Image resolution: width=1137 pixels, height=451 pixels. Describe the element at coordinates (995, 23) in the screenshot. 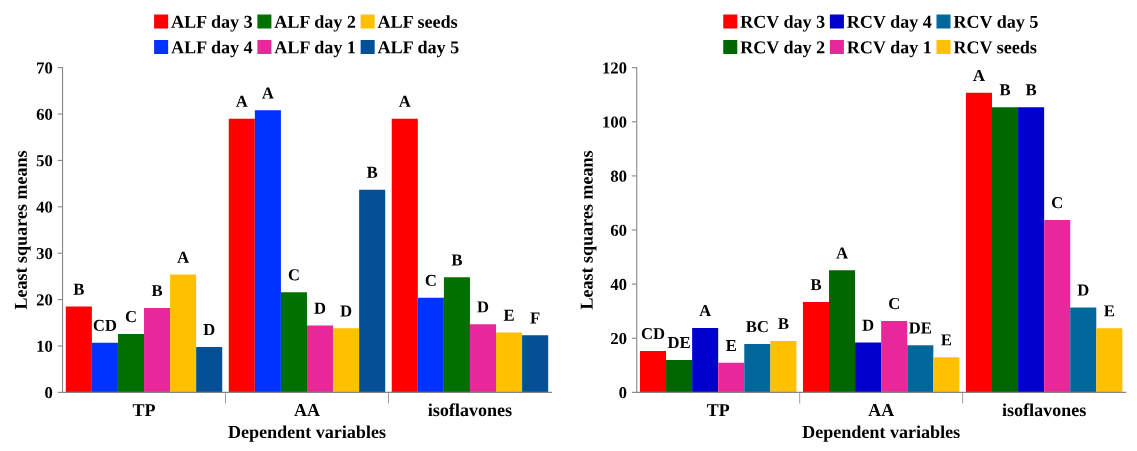

I see `legend-label: RCV day 5` at that location.